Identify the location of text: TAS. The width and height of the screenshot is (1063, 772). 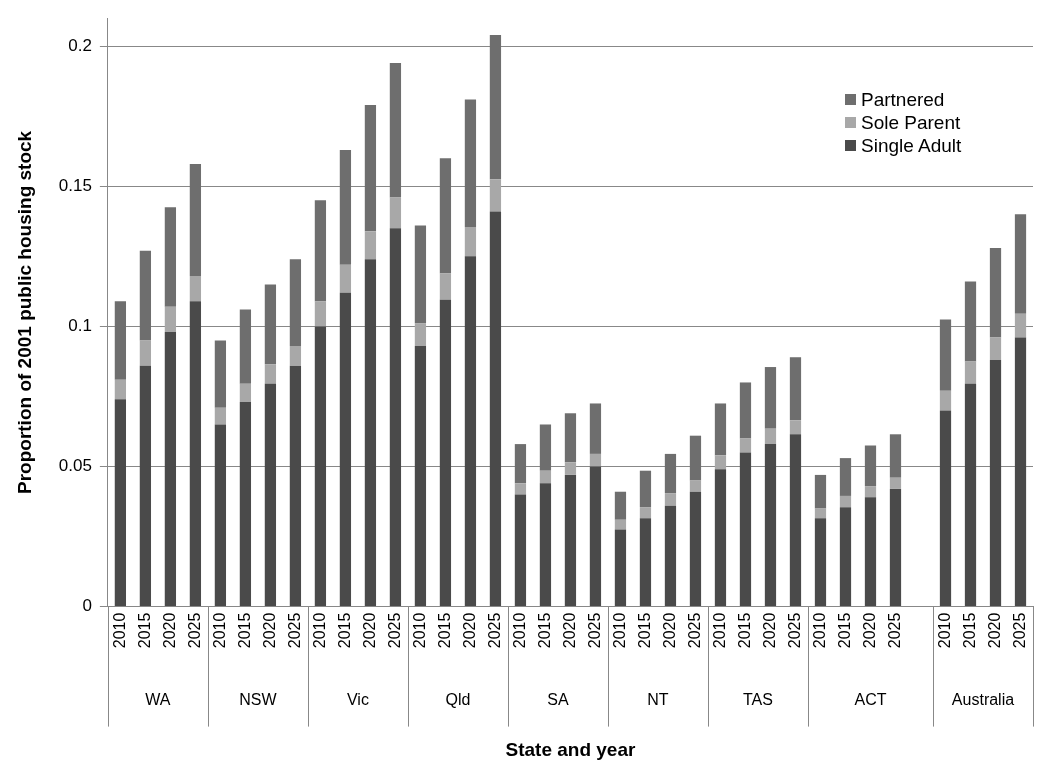
(758, 700).